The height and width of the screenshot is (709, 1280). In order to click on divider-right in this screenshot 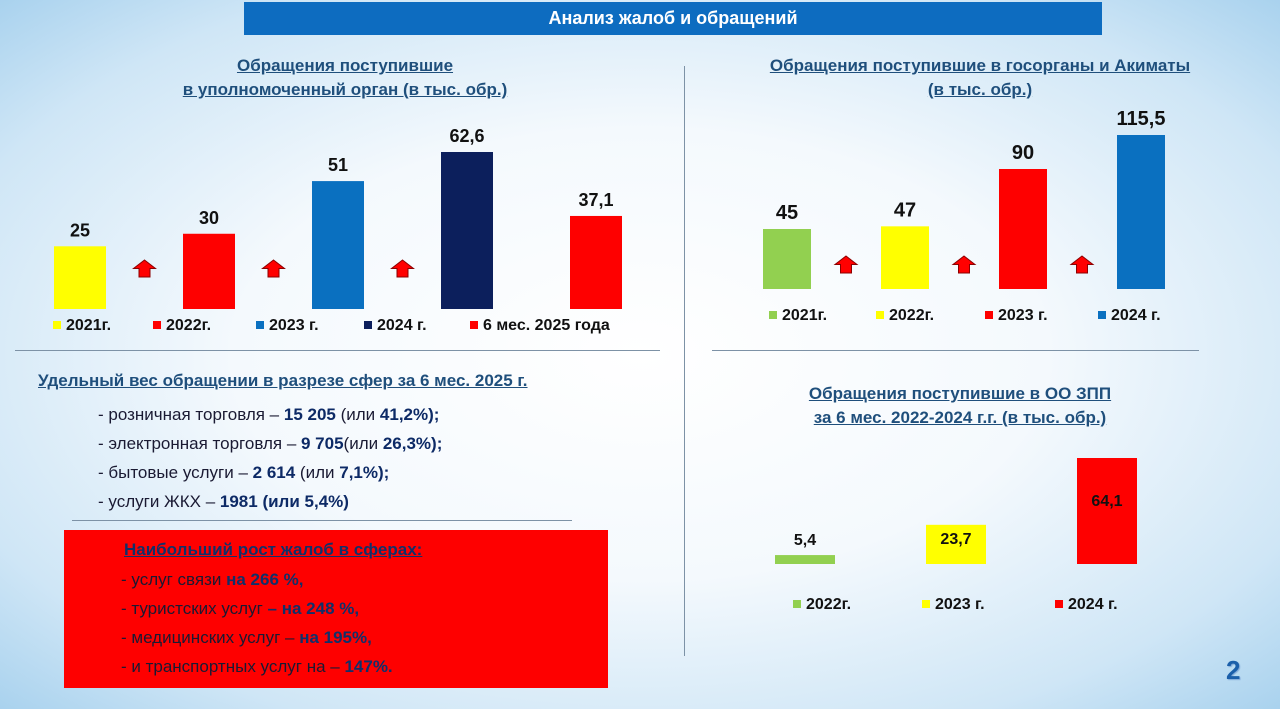, I will do `click(955, 350)`.